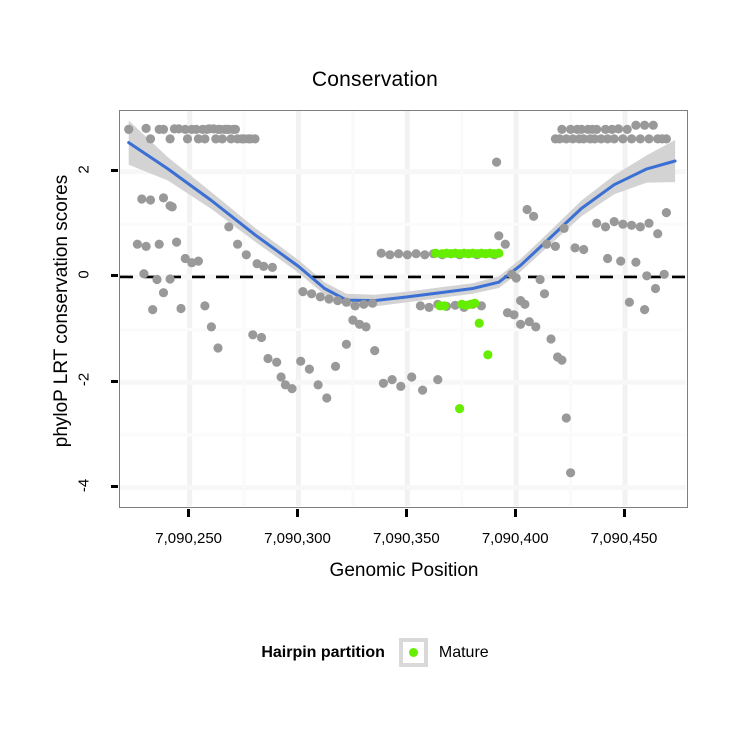  I want to click on legend-key-mature, so click(413, 652).